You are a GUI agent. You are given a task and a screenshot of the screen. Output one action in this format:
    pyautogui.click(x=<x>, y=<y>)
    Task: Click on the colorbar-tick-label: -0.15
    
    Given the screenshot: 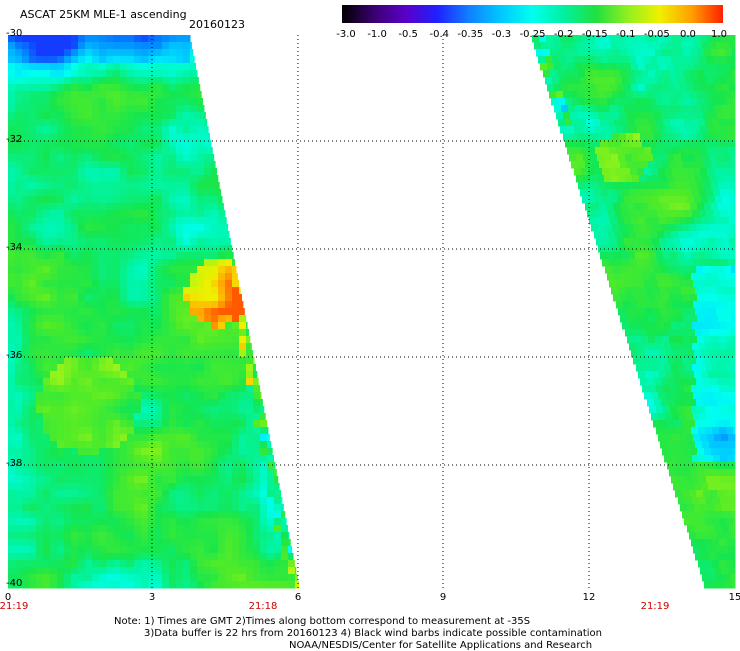 What is the action you would take?
    pyautogui.click(x=594, y=34)
    